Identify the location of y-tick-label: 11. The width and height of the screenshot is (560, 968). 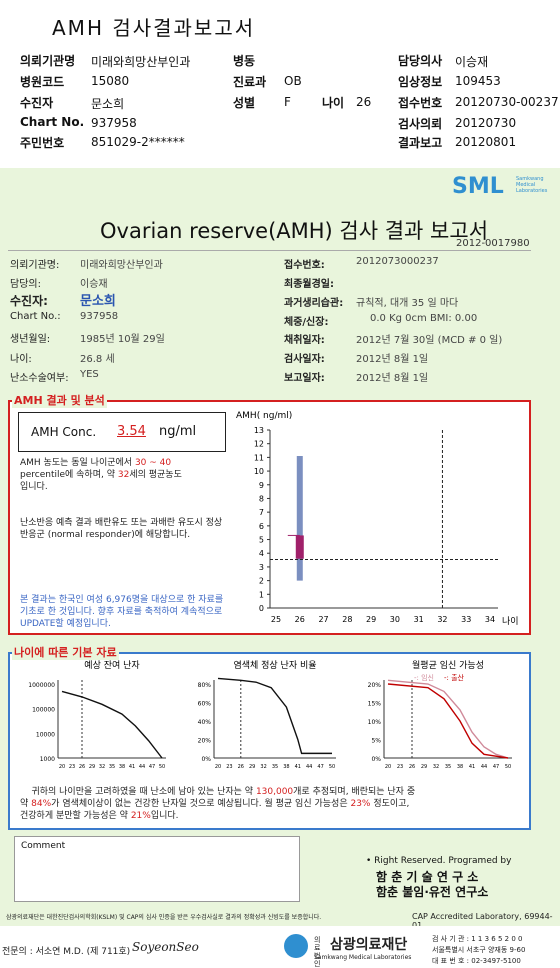
(259, 457).